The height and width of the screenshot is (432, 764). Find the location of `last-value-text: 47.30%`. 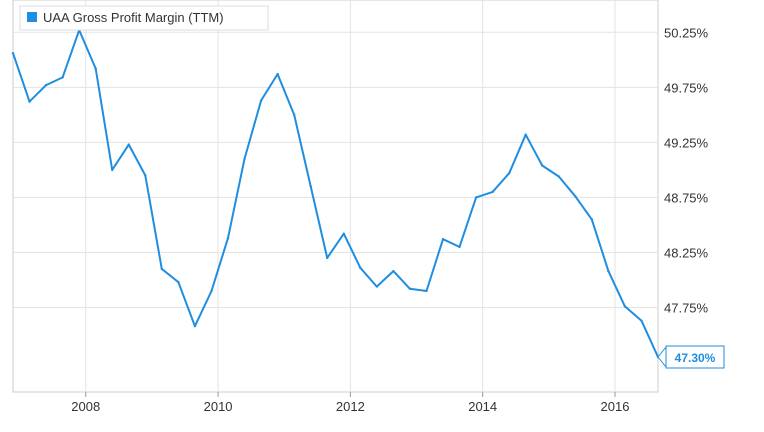

last-value-text: 47.30% is located at coordinates (695, 358).